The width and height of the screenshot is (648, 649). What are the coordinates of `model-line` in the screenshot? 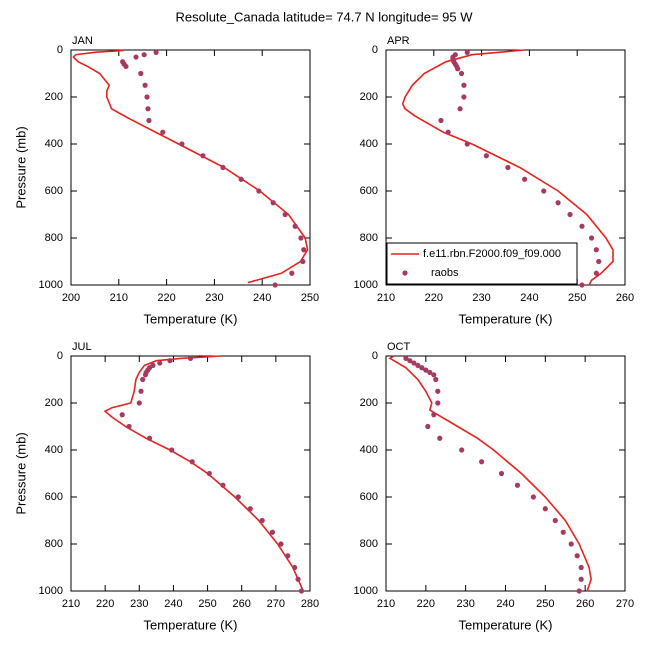 It's located at (490, 473).